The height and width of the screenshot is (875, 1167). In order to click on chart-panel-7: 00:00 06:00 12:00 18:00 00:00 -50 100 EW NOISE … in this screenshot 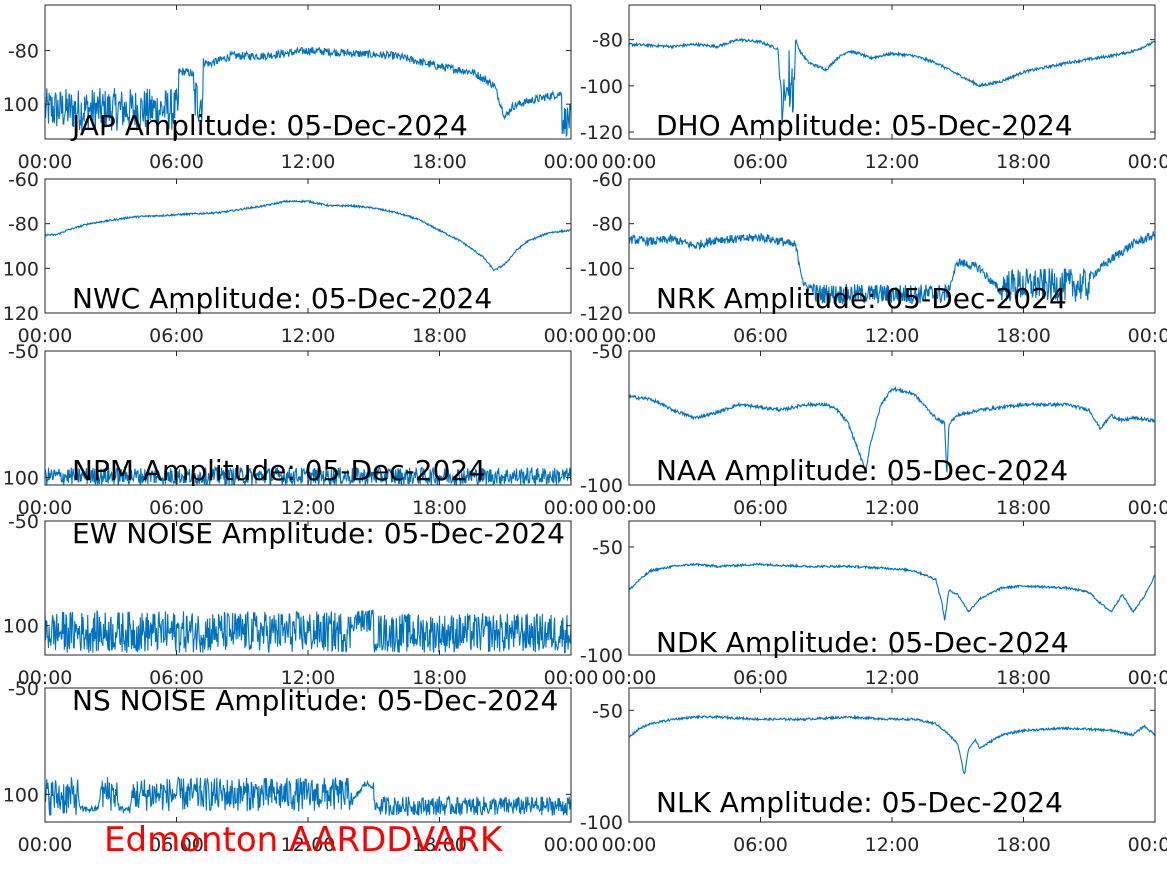, I will do `click(301, 600)`.